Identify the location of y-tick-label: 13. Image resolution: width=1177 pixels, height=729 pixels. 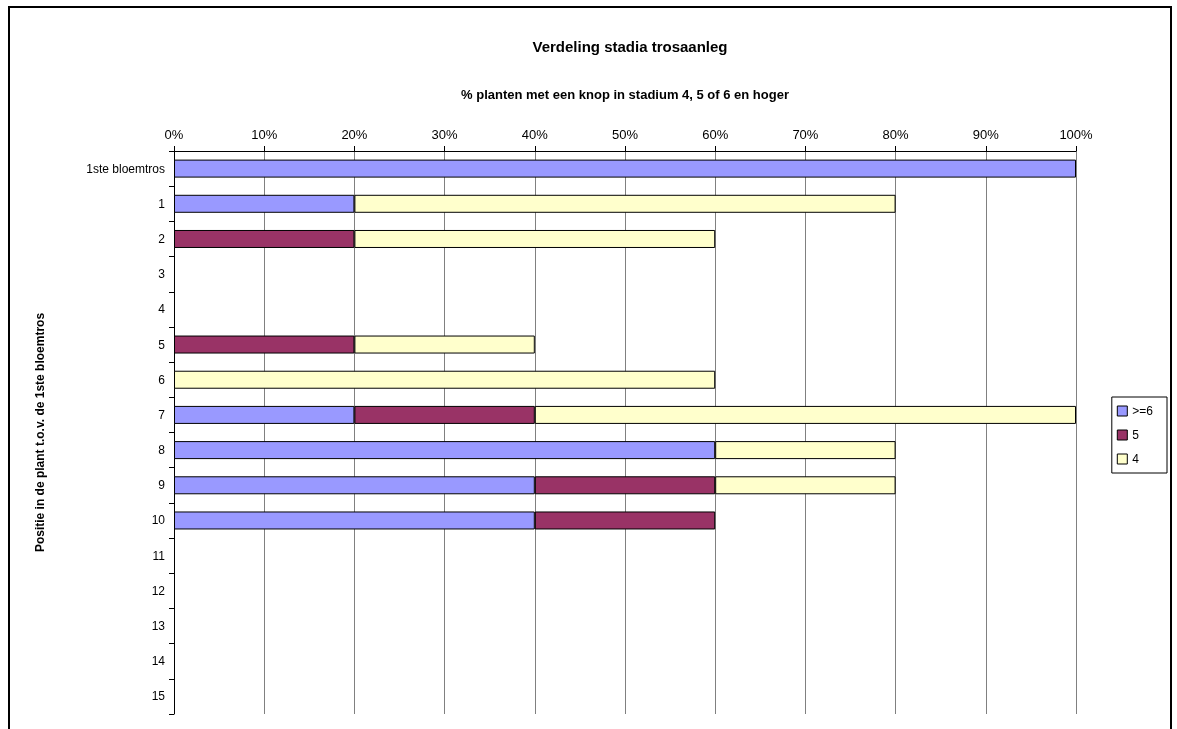
(158, 626).